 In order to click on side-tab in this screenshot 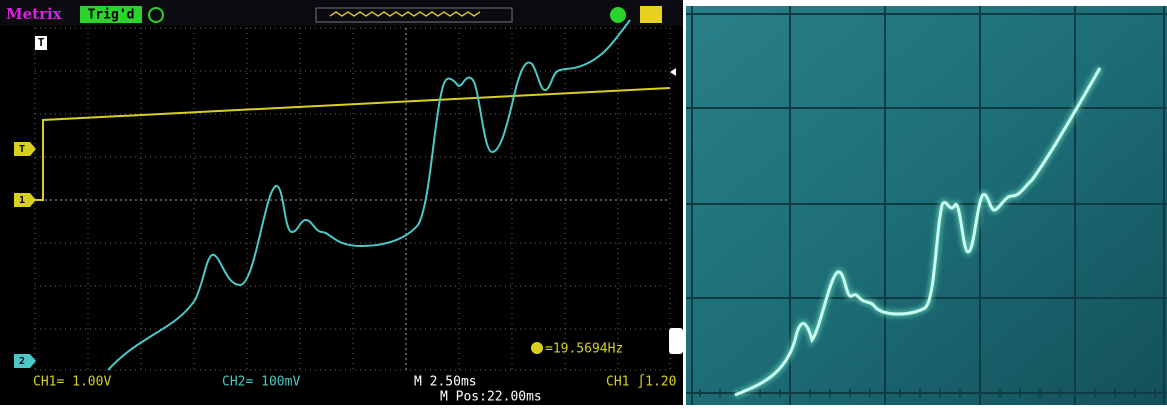, I will do `click(676, 341)`.